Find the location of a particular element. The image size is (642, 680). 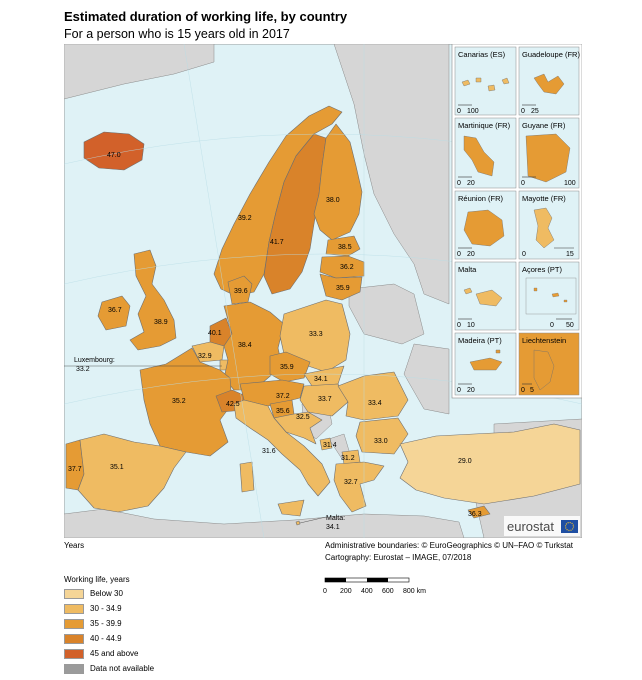

label-north-macedonia: 31.2 is located at coordinates (348, 458).